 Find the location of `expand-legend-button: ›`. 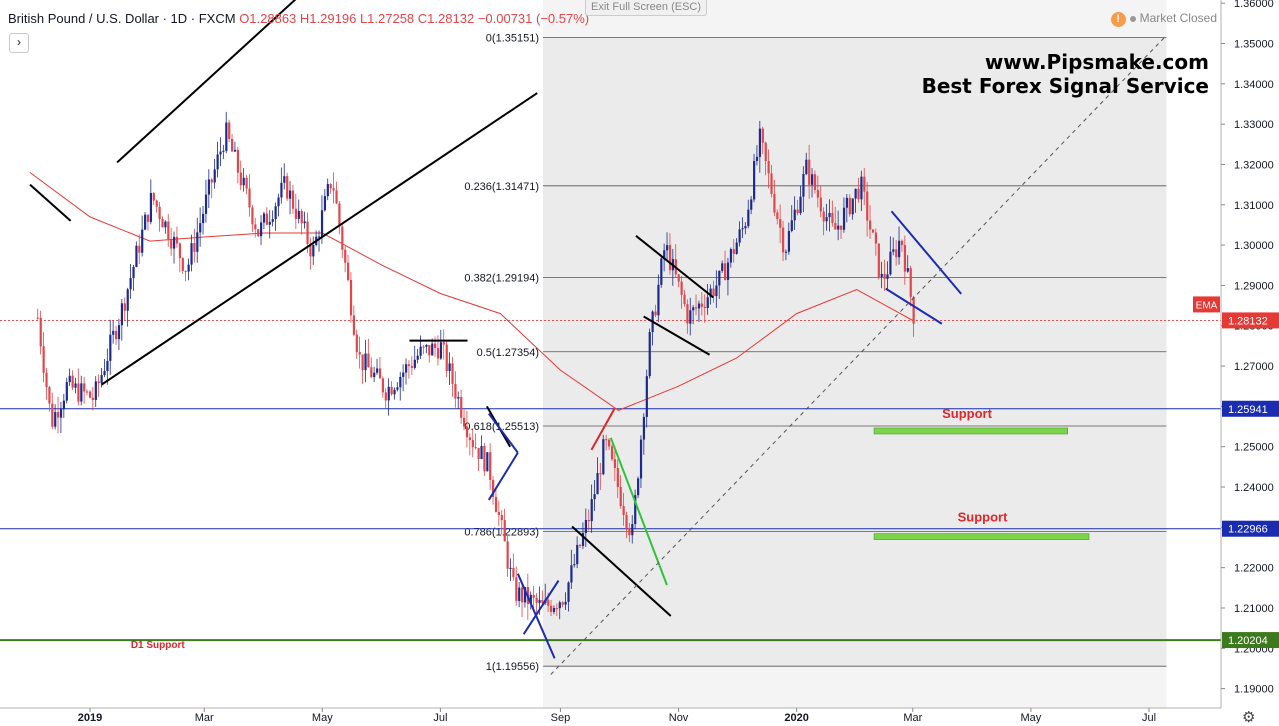

expand-legend-button: › is located at coordinates (19, 43).